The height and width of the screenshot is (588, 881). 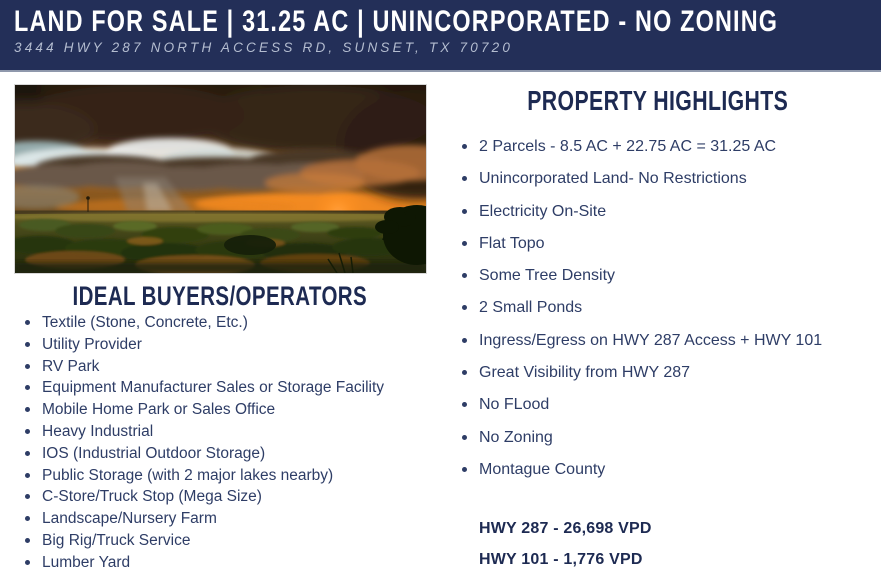 What do you see at coordinates (233, 563) in the screenshot?
I see `ideal-buyer-item: Lumber Yard` at bounding box center [233, 563].